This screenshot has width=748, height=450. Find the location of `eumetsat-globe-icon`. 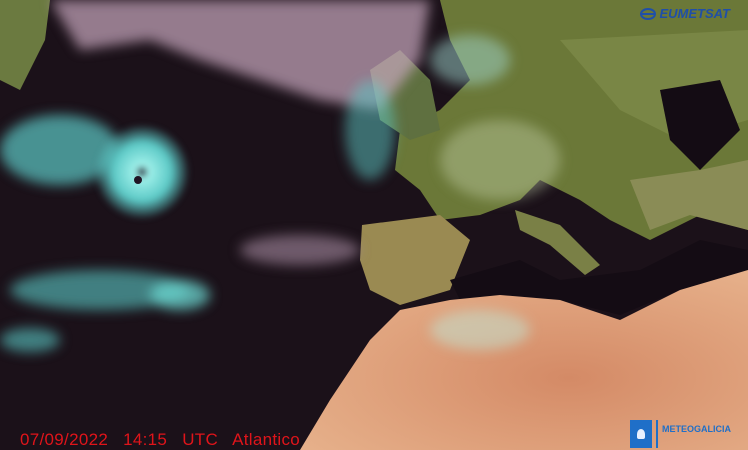

eumetsat-globe-icon is located at coordinates (648, 13).